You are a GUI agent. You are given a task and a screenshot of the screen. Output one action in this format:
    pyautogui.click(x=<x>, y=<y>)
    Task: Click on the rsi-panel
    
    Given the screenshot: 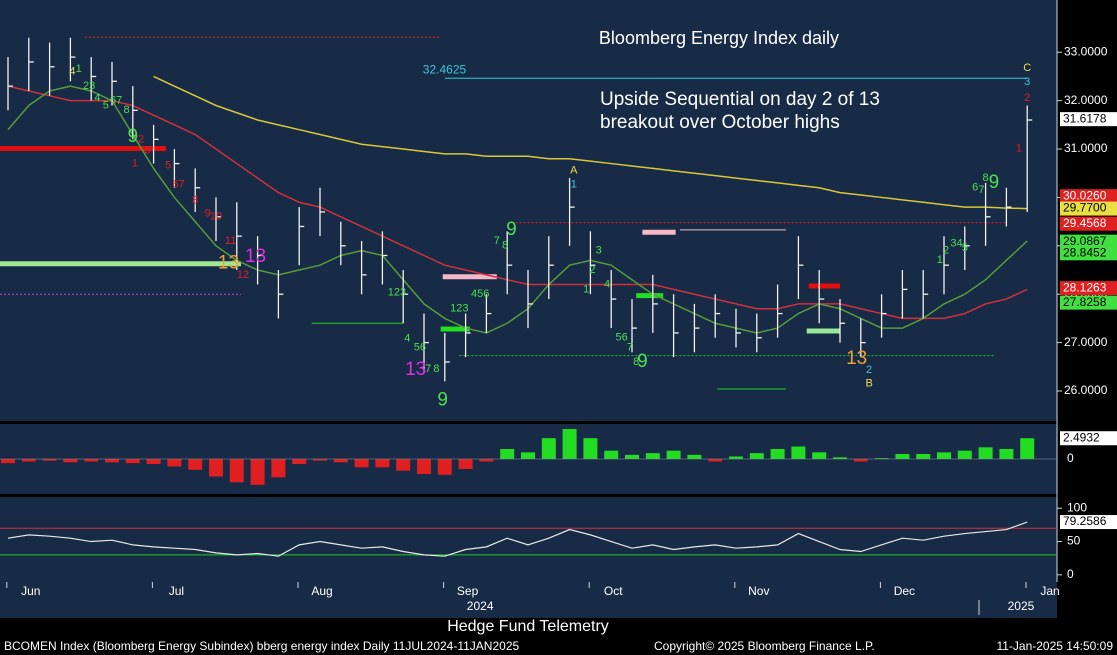 What is the action you would take?
    pyautogui.click(x=528, y=539)
    